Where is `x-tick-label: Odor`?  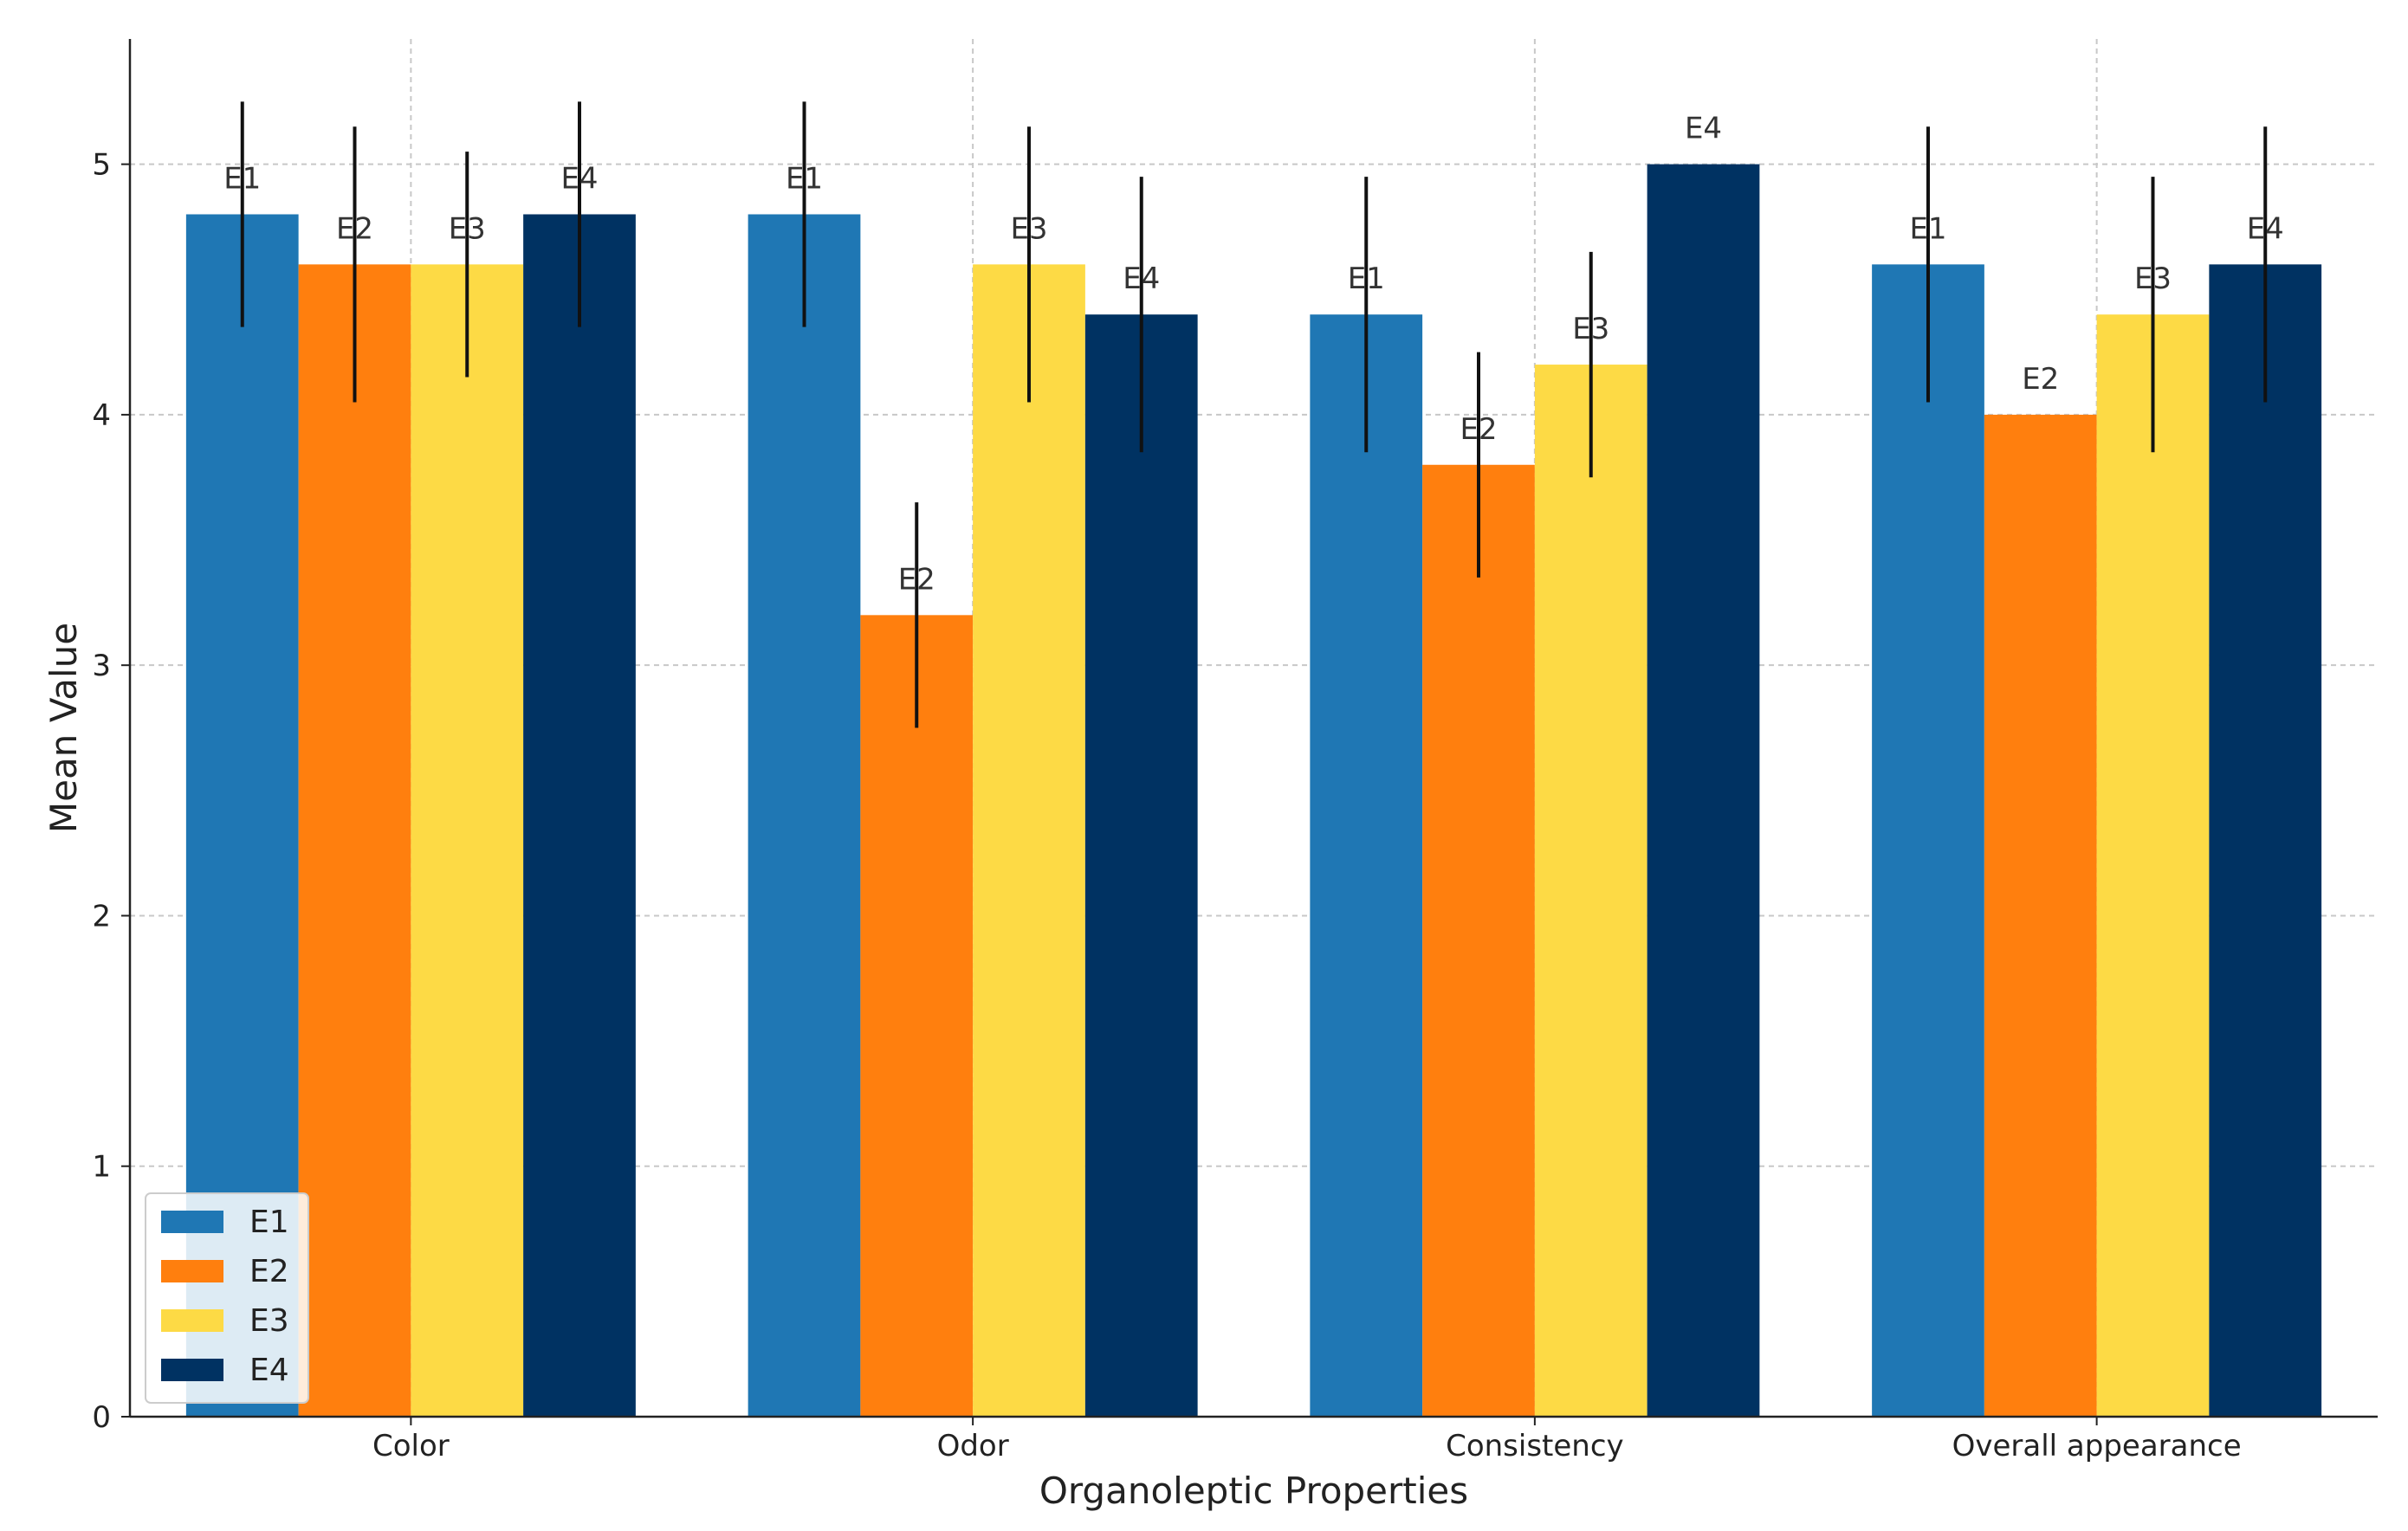 x-tick-label: Odor is located at coordinates (973, 1446).